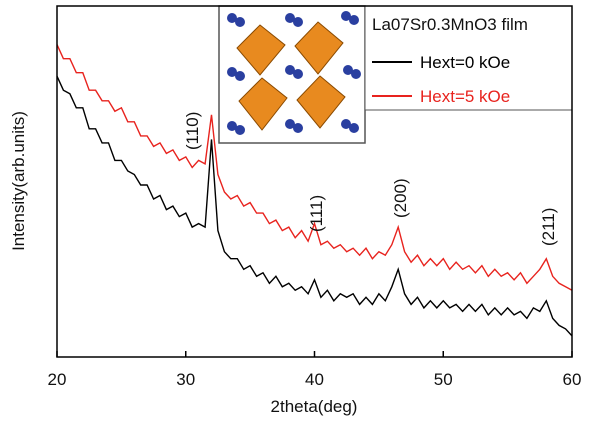 The width and height of the screenshot is (589, 429). Describe the element at coordinates (443, 379) in the screenshot. I see `x-tick-label: 50` at that location.